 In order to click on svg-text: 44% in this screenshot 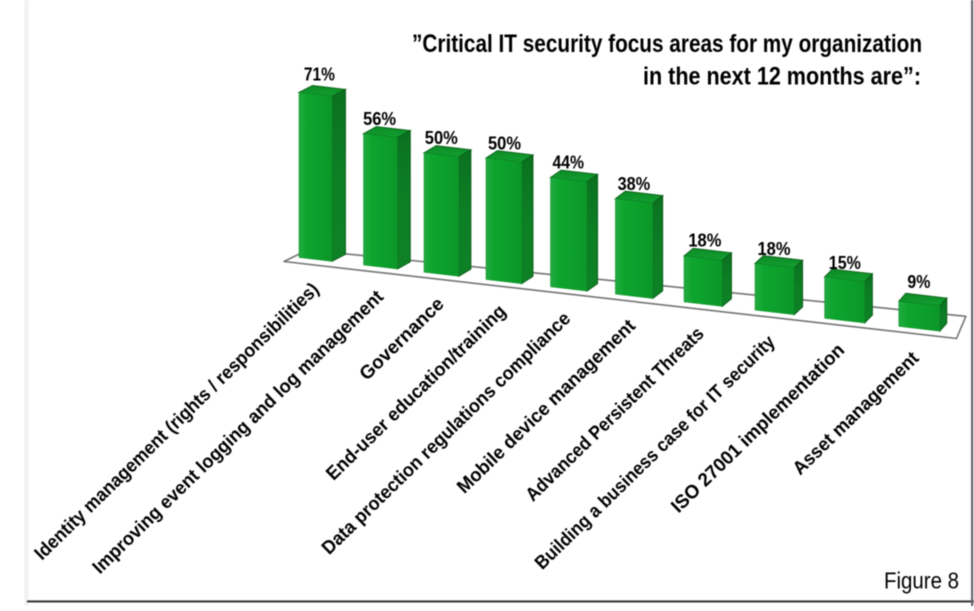, I will do `click(569, 161)`.